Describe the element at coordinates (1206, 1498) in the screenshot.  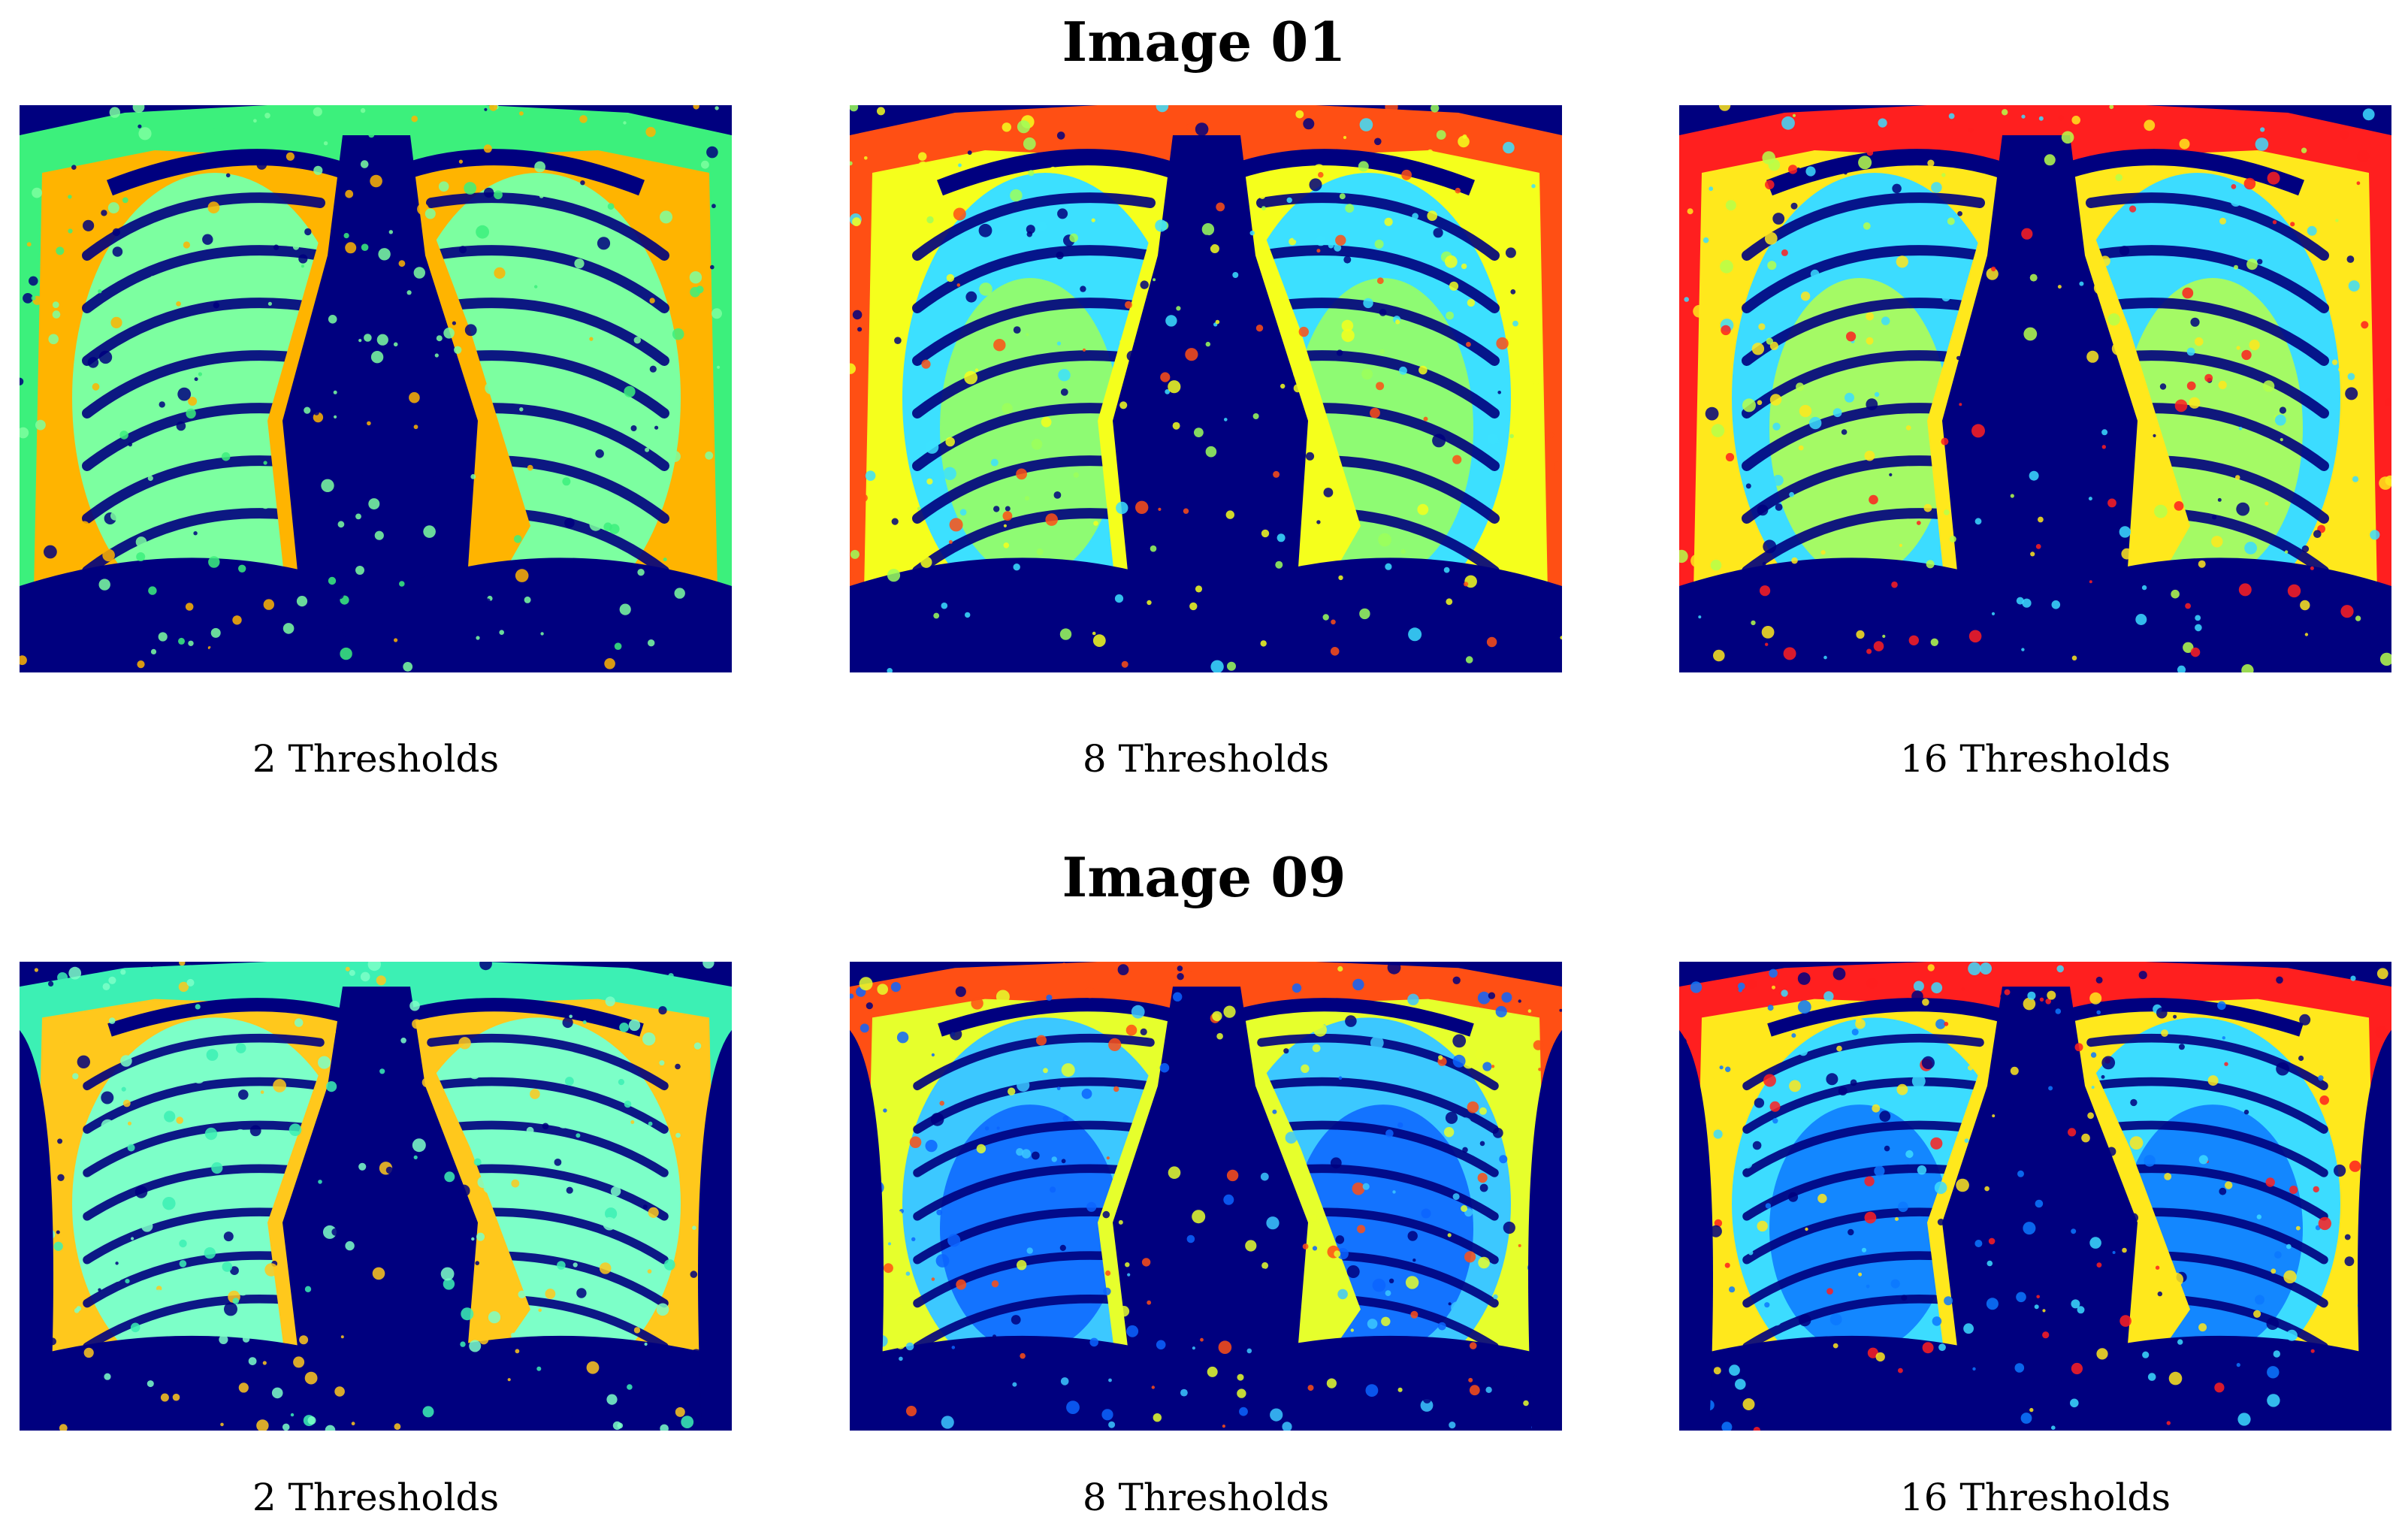
I see `caption-image09-8-thresholds: 8 Thresholds` at that location.